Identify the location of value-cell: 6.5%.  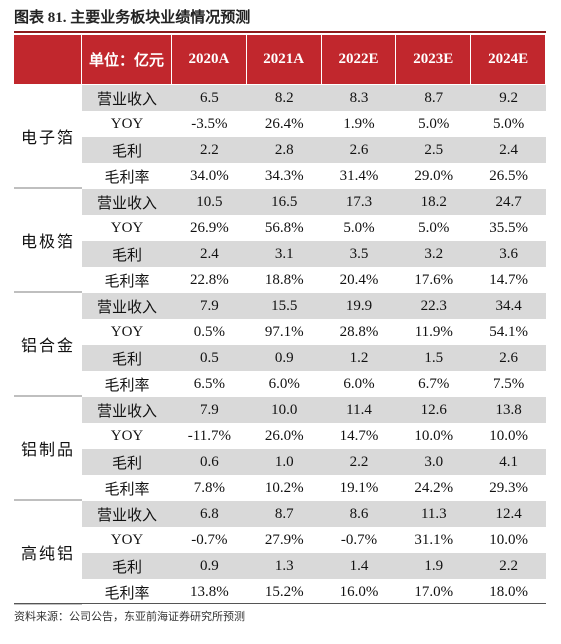
(209, 384).